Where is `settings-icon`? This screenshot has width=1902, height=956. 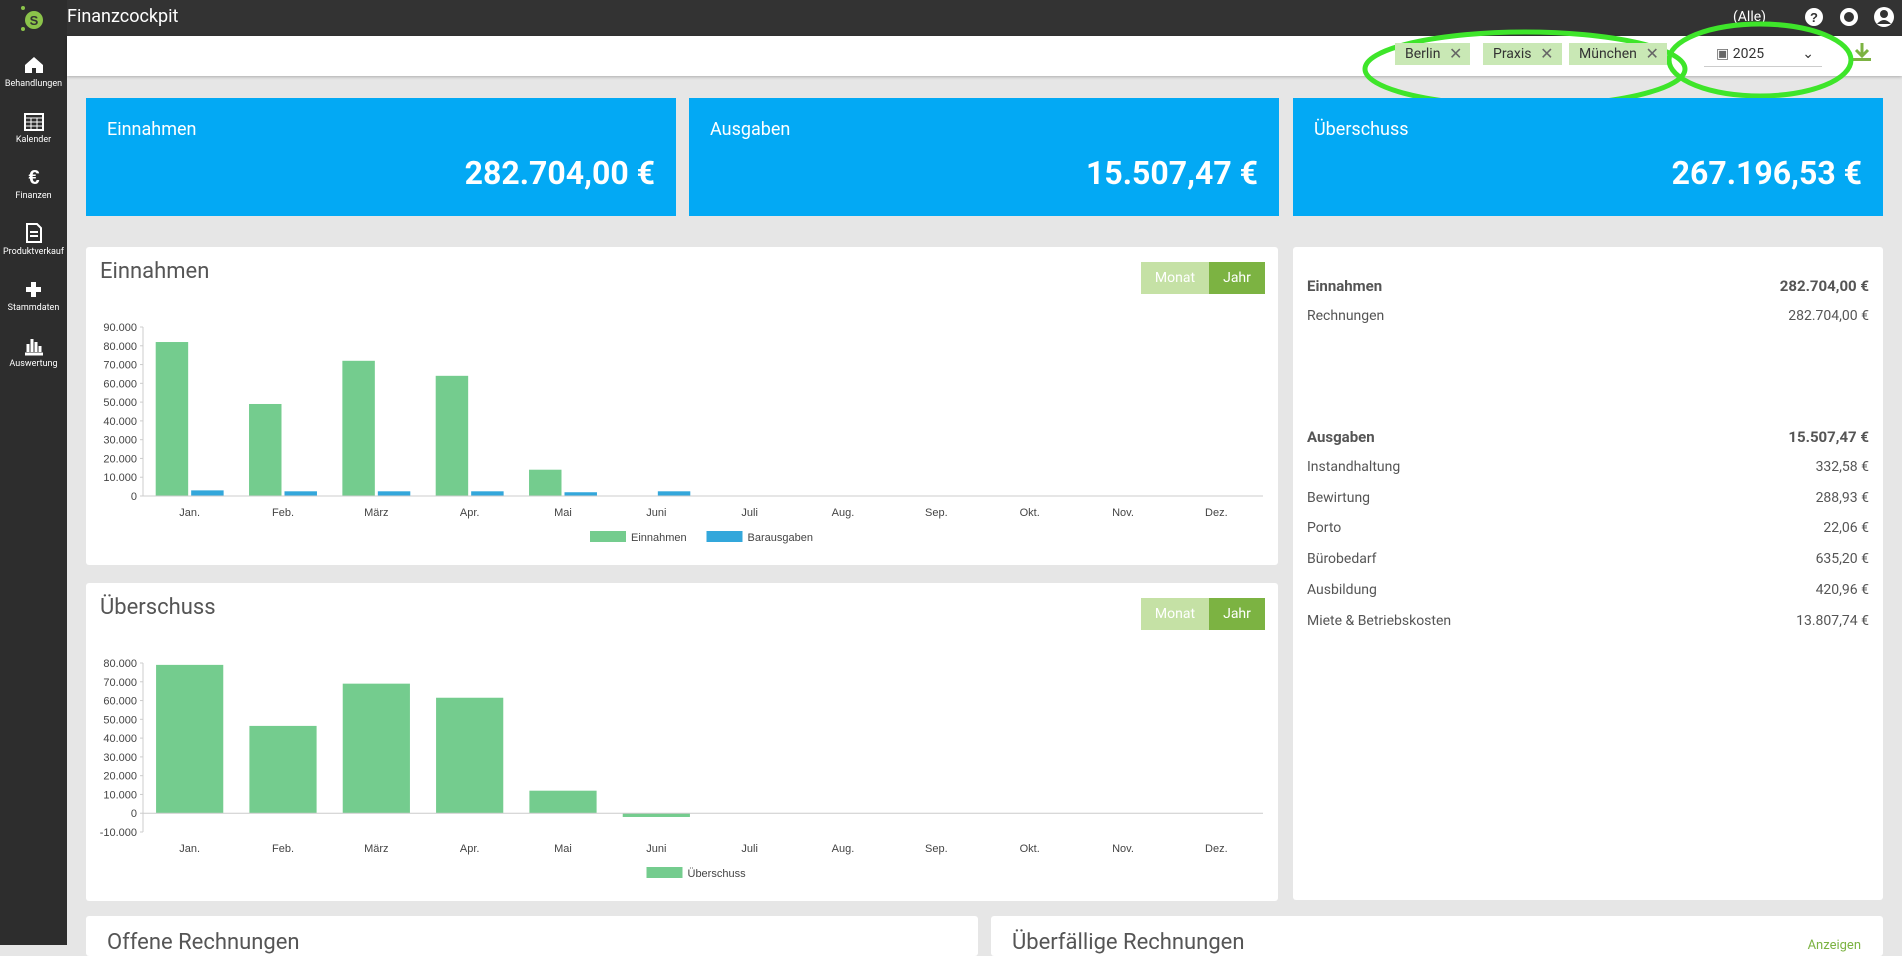 settings-icon is located at coordinates (1849, 17).